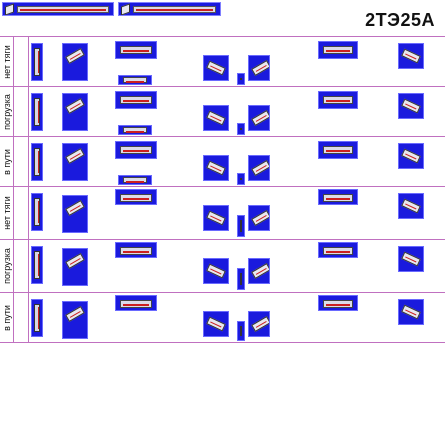 Image resolution: width=445 pixels, height=440 pixels. What do you see at coordinates (7, 317) in the screenshot?
I see `row-label: в пути` at bounding box center [7, 317].